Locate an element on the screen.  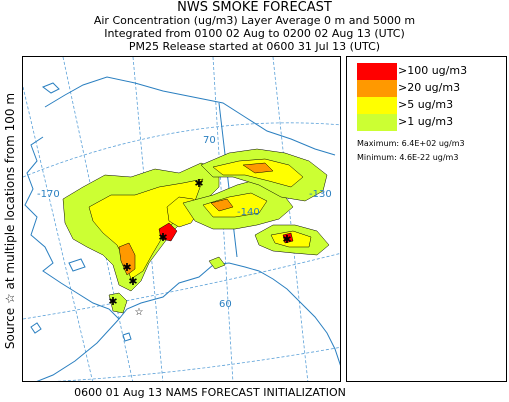
star-icon: ☆ is located at coordinates (139, 312).